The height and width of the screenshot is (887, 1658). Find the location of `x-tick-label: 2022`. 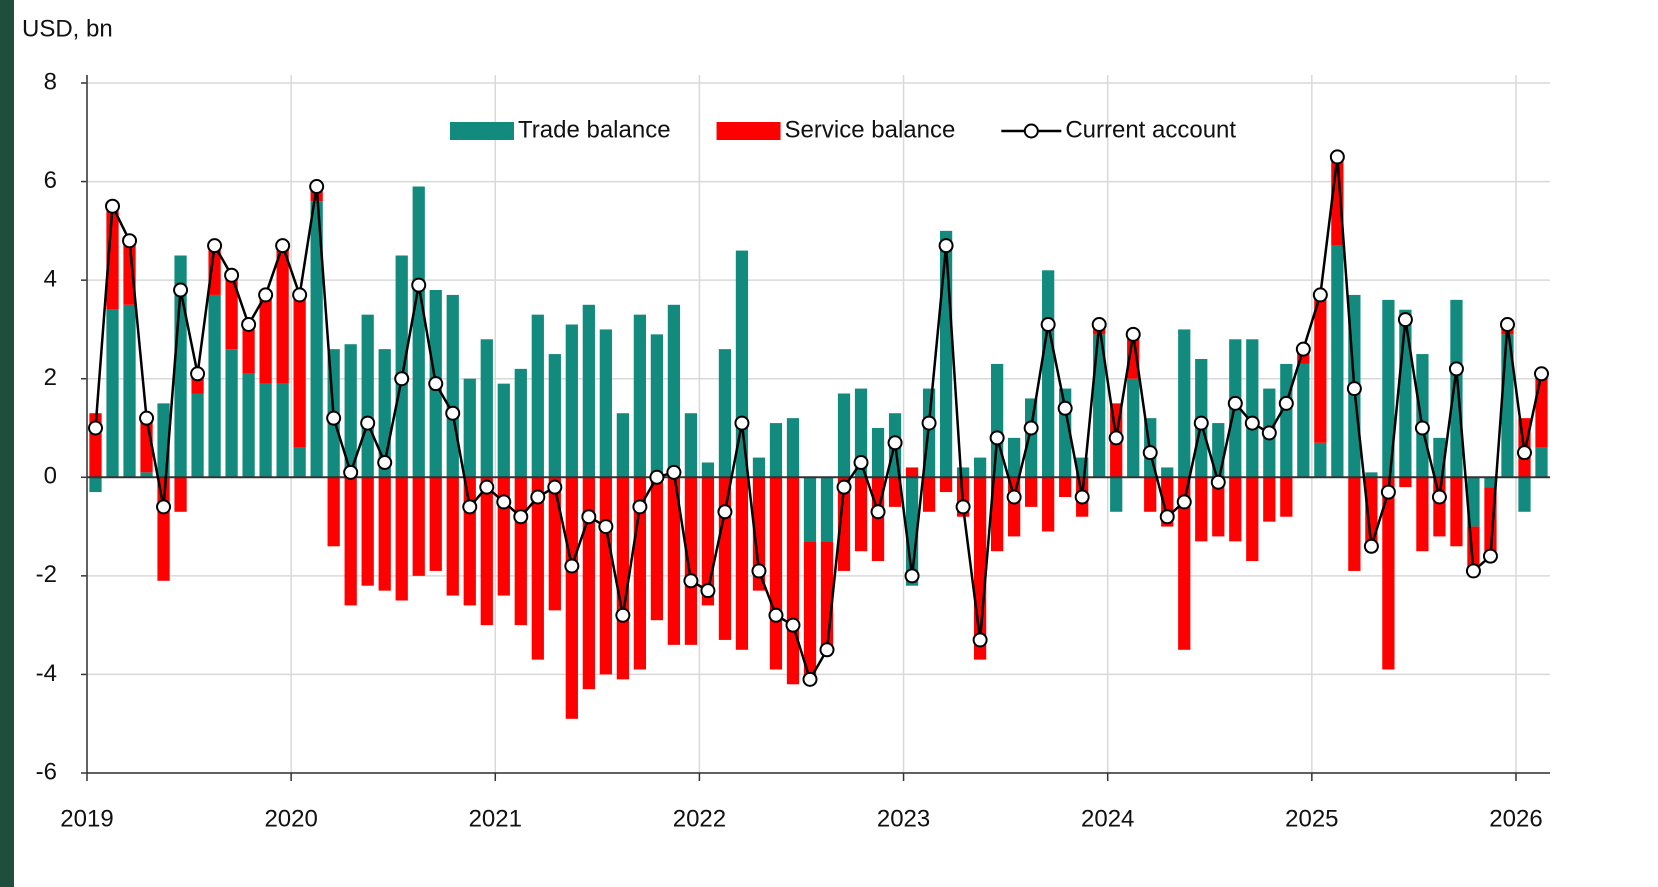

x-tick-label: 2022 is located at coordinates (699, 818).